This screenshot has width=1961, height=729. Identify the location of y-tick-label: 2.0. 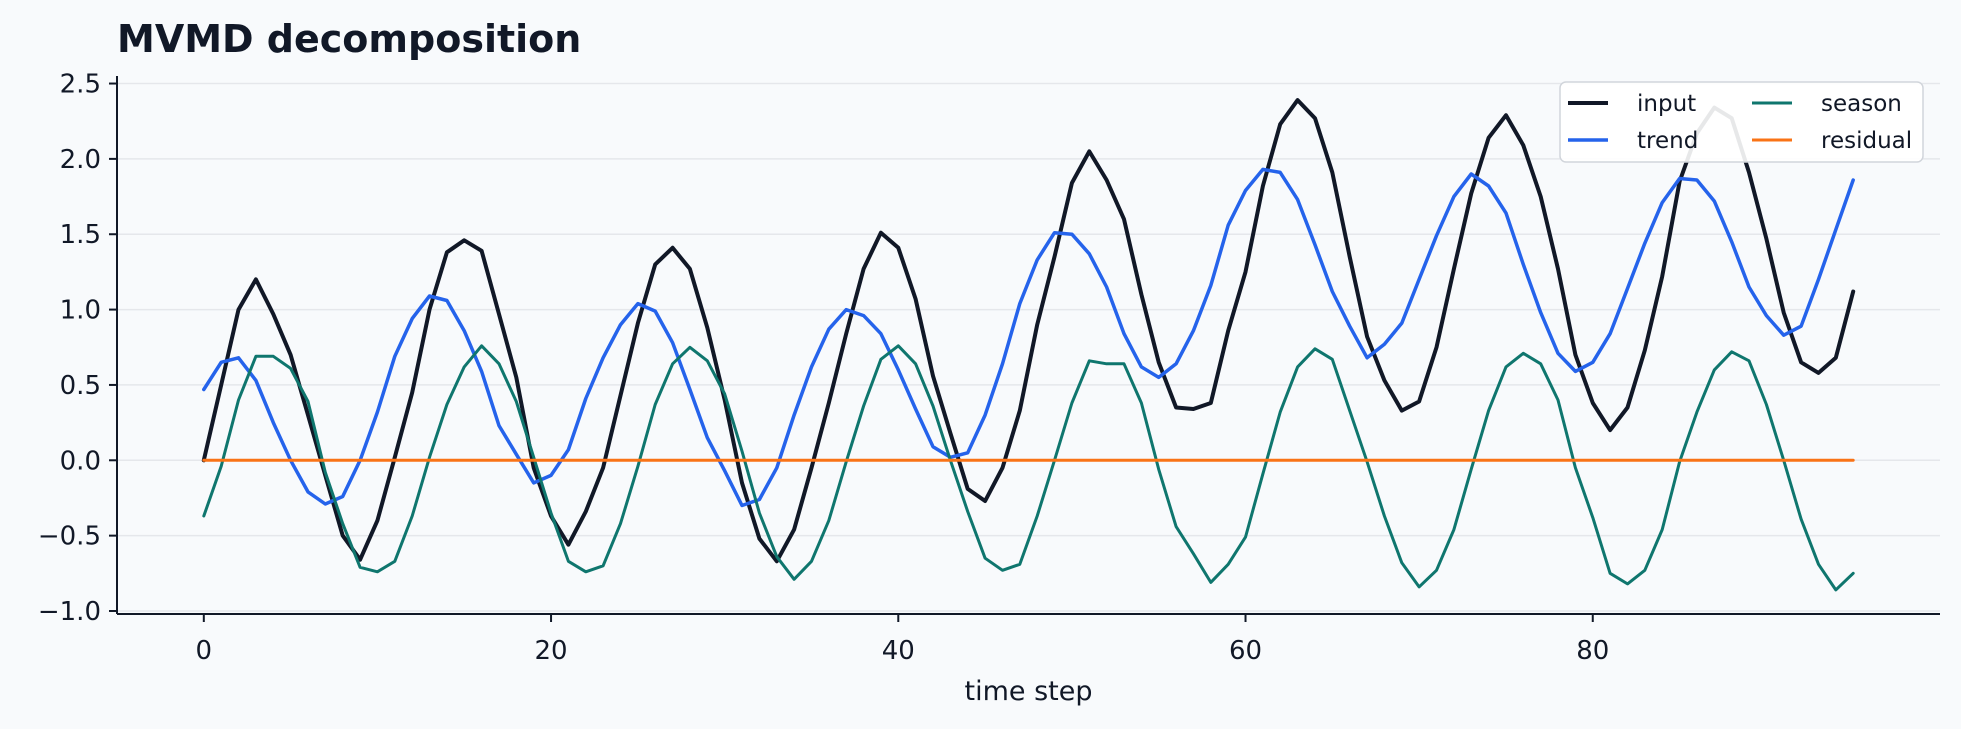
(80, 160).